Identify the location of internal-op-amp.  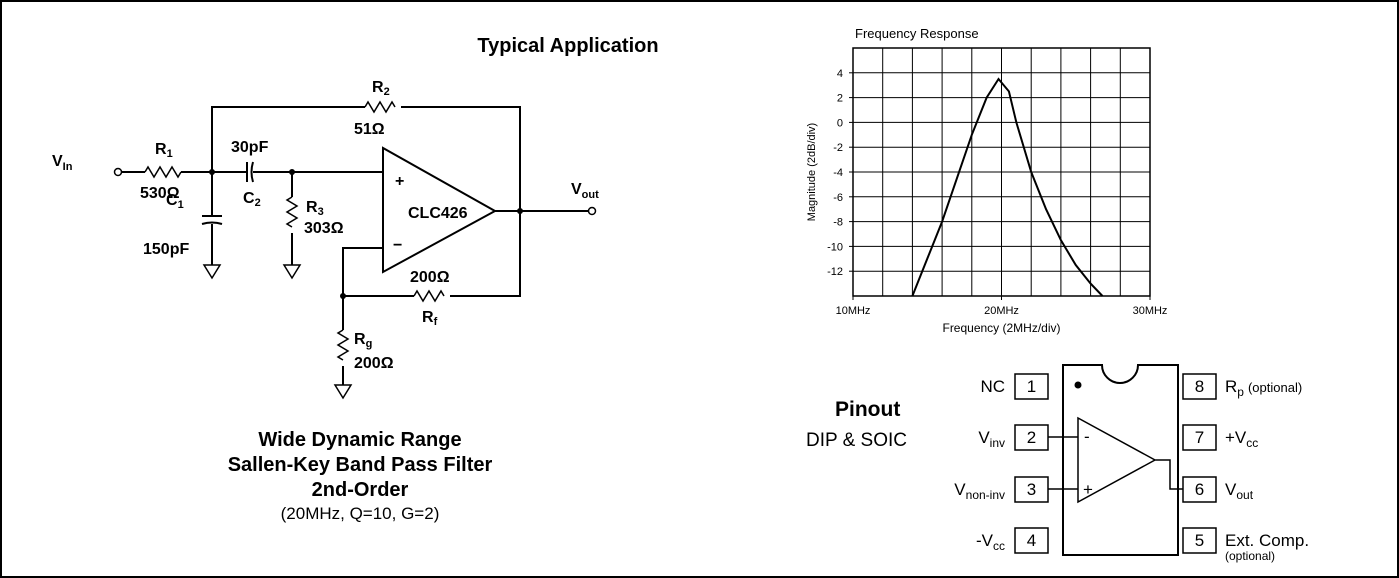
(1115, 460).